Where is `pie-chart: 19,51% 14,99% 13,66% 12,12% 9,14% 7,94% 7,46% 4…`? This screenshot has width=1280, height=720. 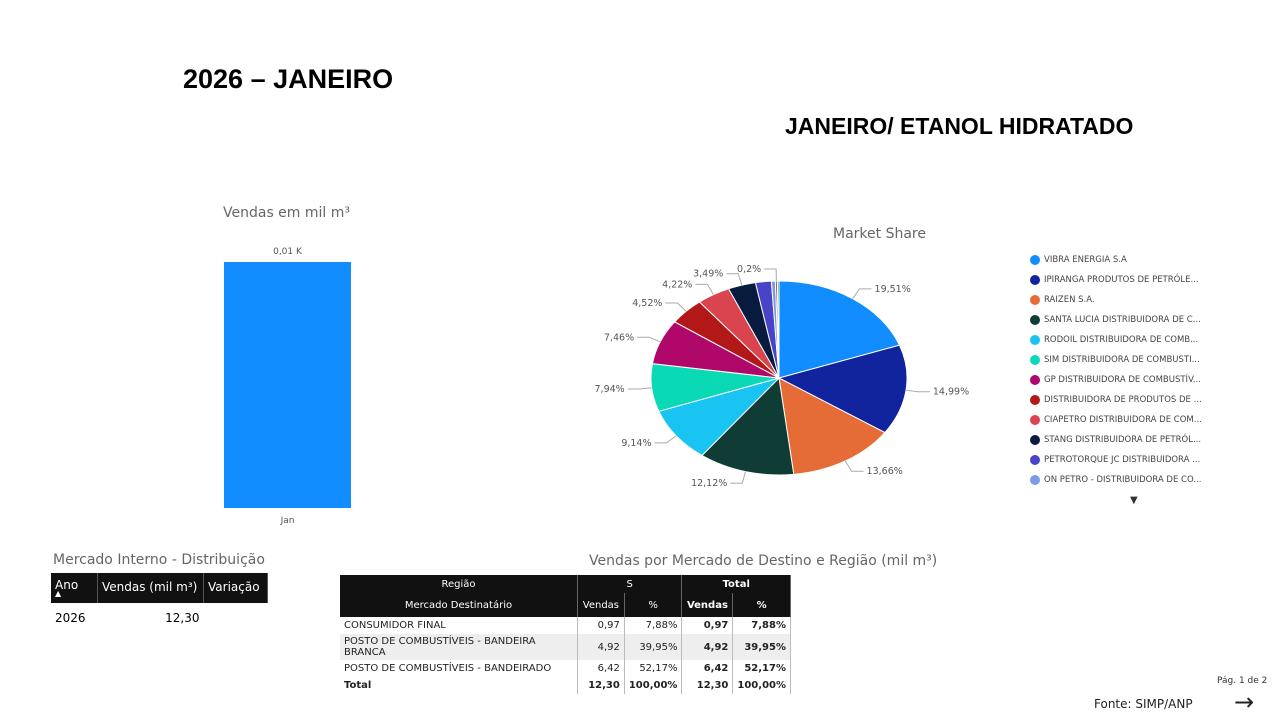
pie-chart: 19,51% 14,99% 13,66% 12,12% 9,14% 7,94% 7,46% 4… is located at coordinates (782, 376).